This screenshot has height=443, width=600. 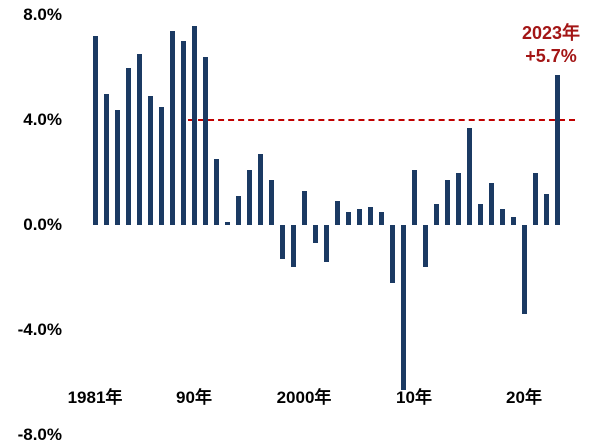 What do you see at coordinates (293, 246) in the screenshot?
I see `bar-1999` at bounding box center [293, 246].